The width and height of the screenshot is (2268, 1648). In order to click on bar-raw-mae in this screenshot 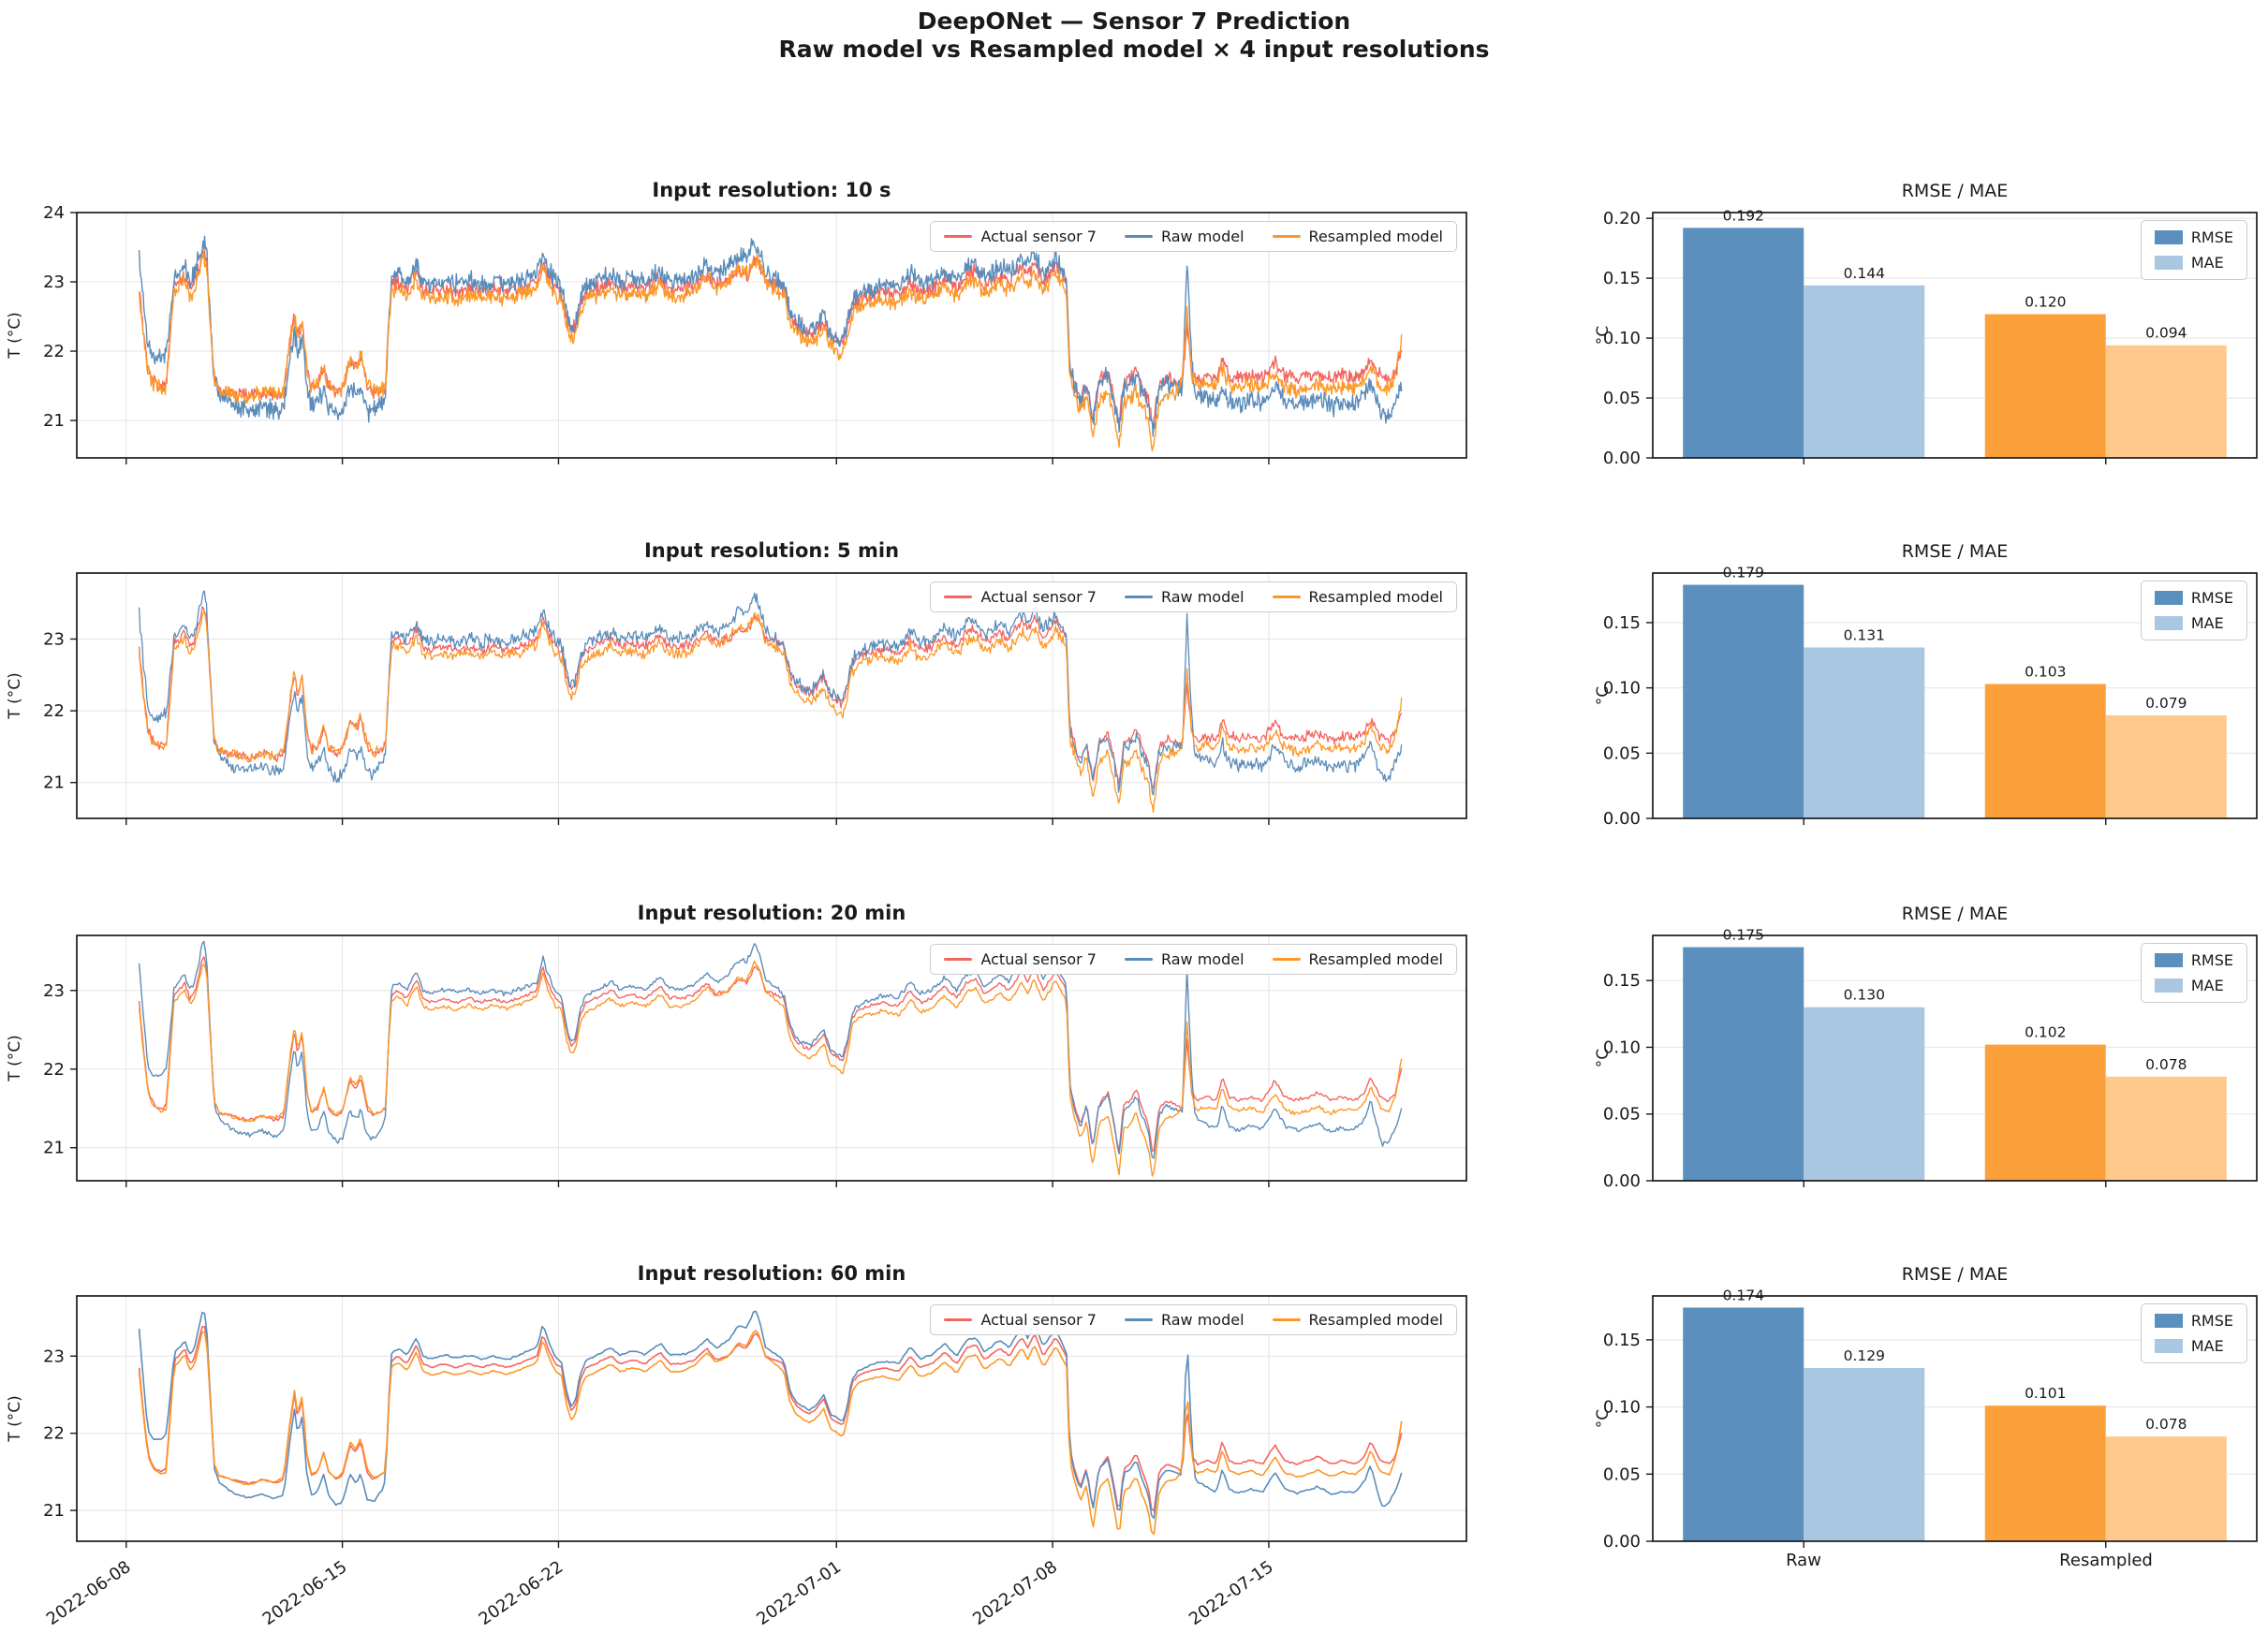, I will do `click(1864, 1454)`.